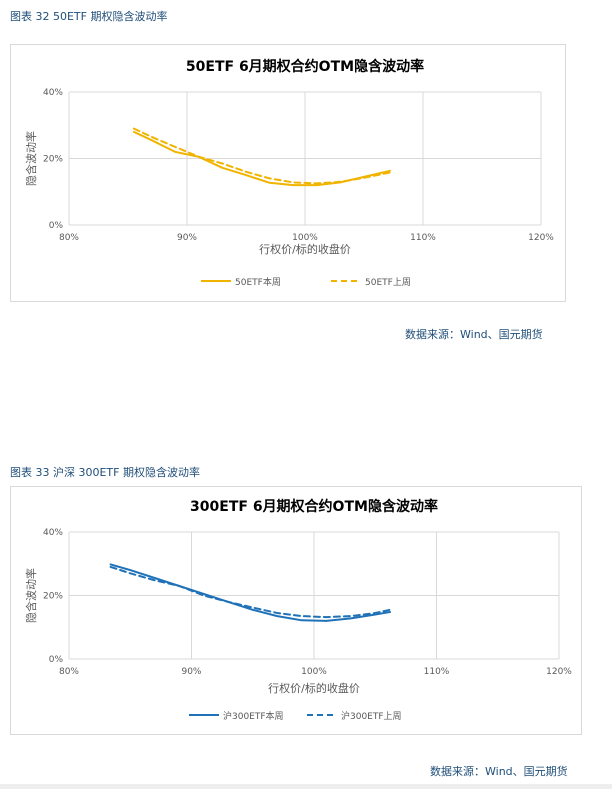  What do you see at coordinates (305, 66) in the screenshot?
I see `chart-title: 50ETF 6月期权合约OTM隐含波动率` at bounding box center [305, 66].